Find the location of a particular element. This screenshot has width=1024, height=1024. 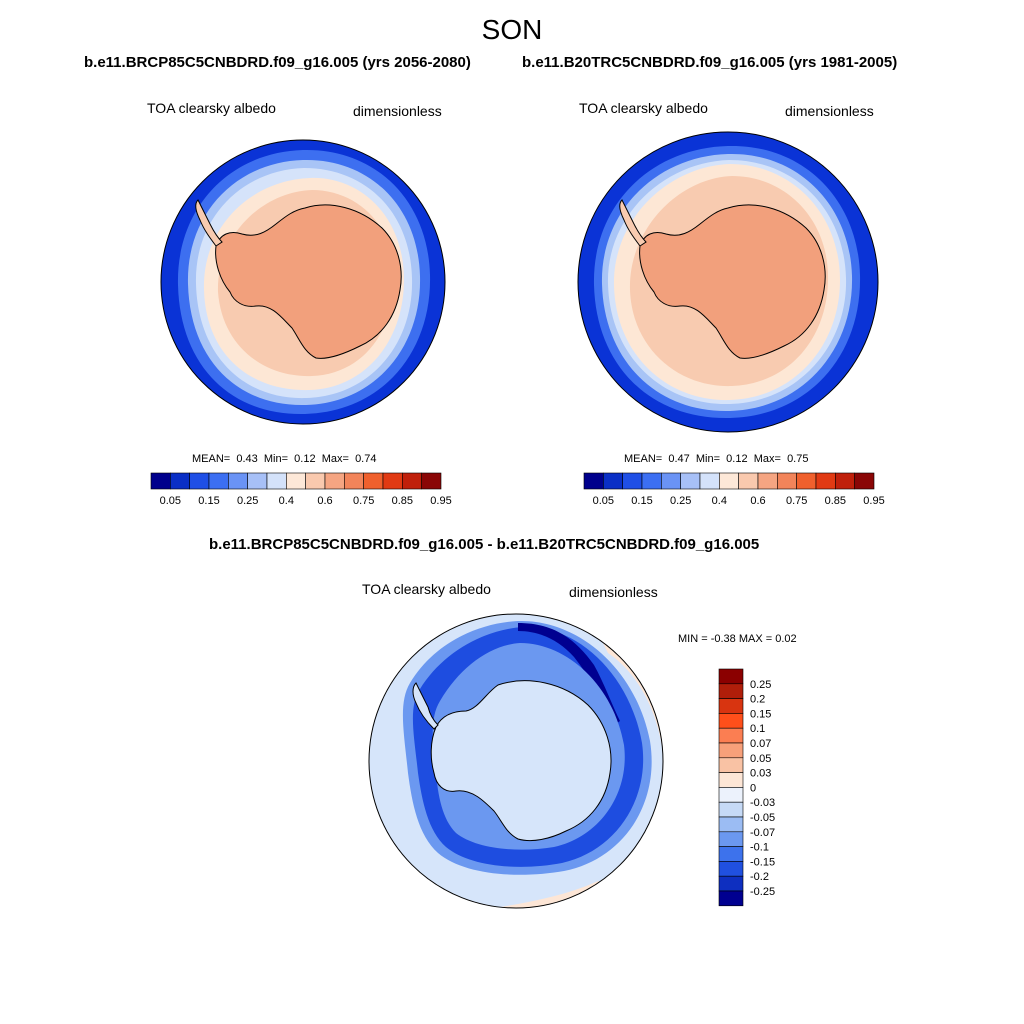

diff-polar-map is located at coordinates (516, 761).